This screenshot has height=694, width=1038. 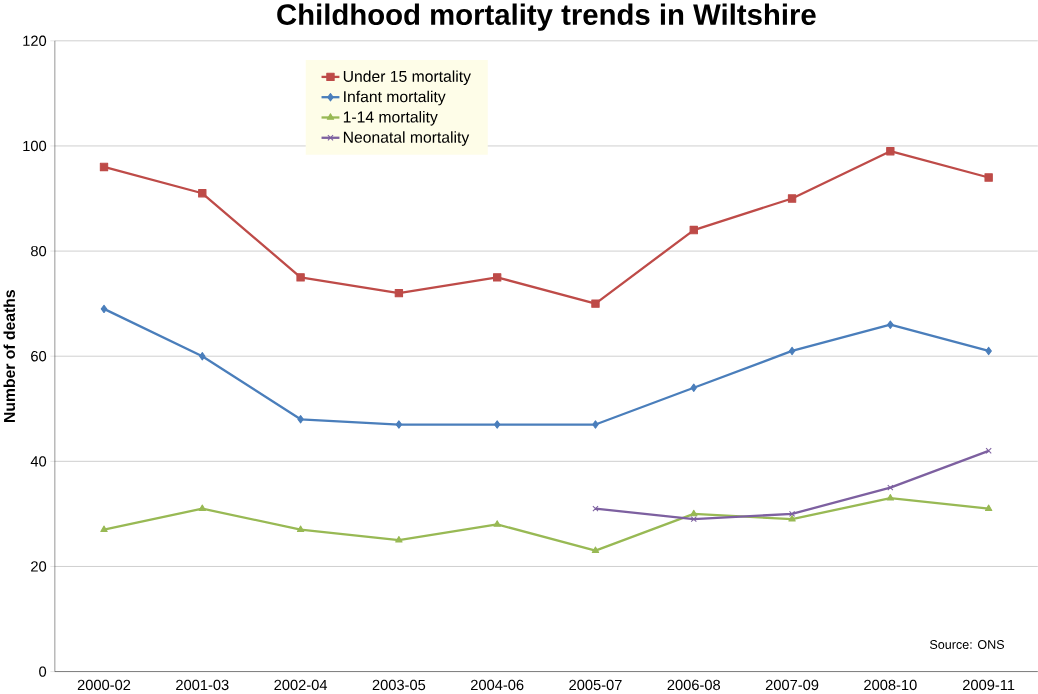 I want to click on y-tick-label: 100, so click(x=35, y=146).